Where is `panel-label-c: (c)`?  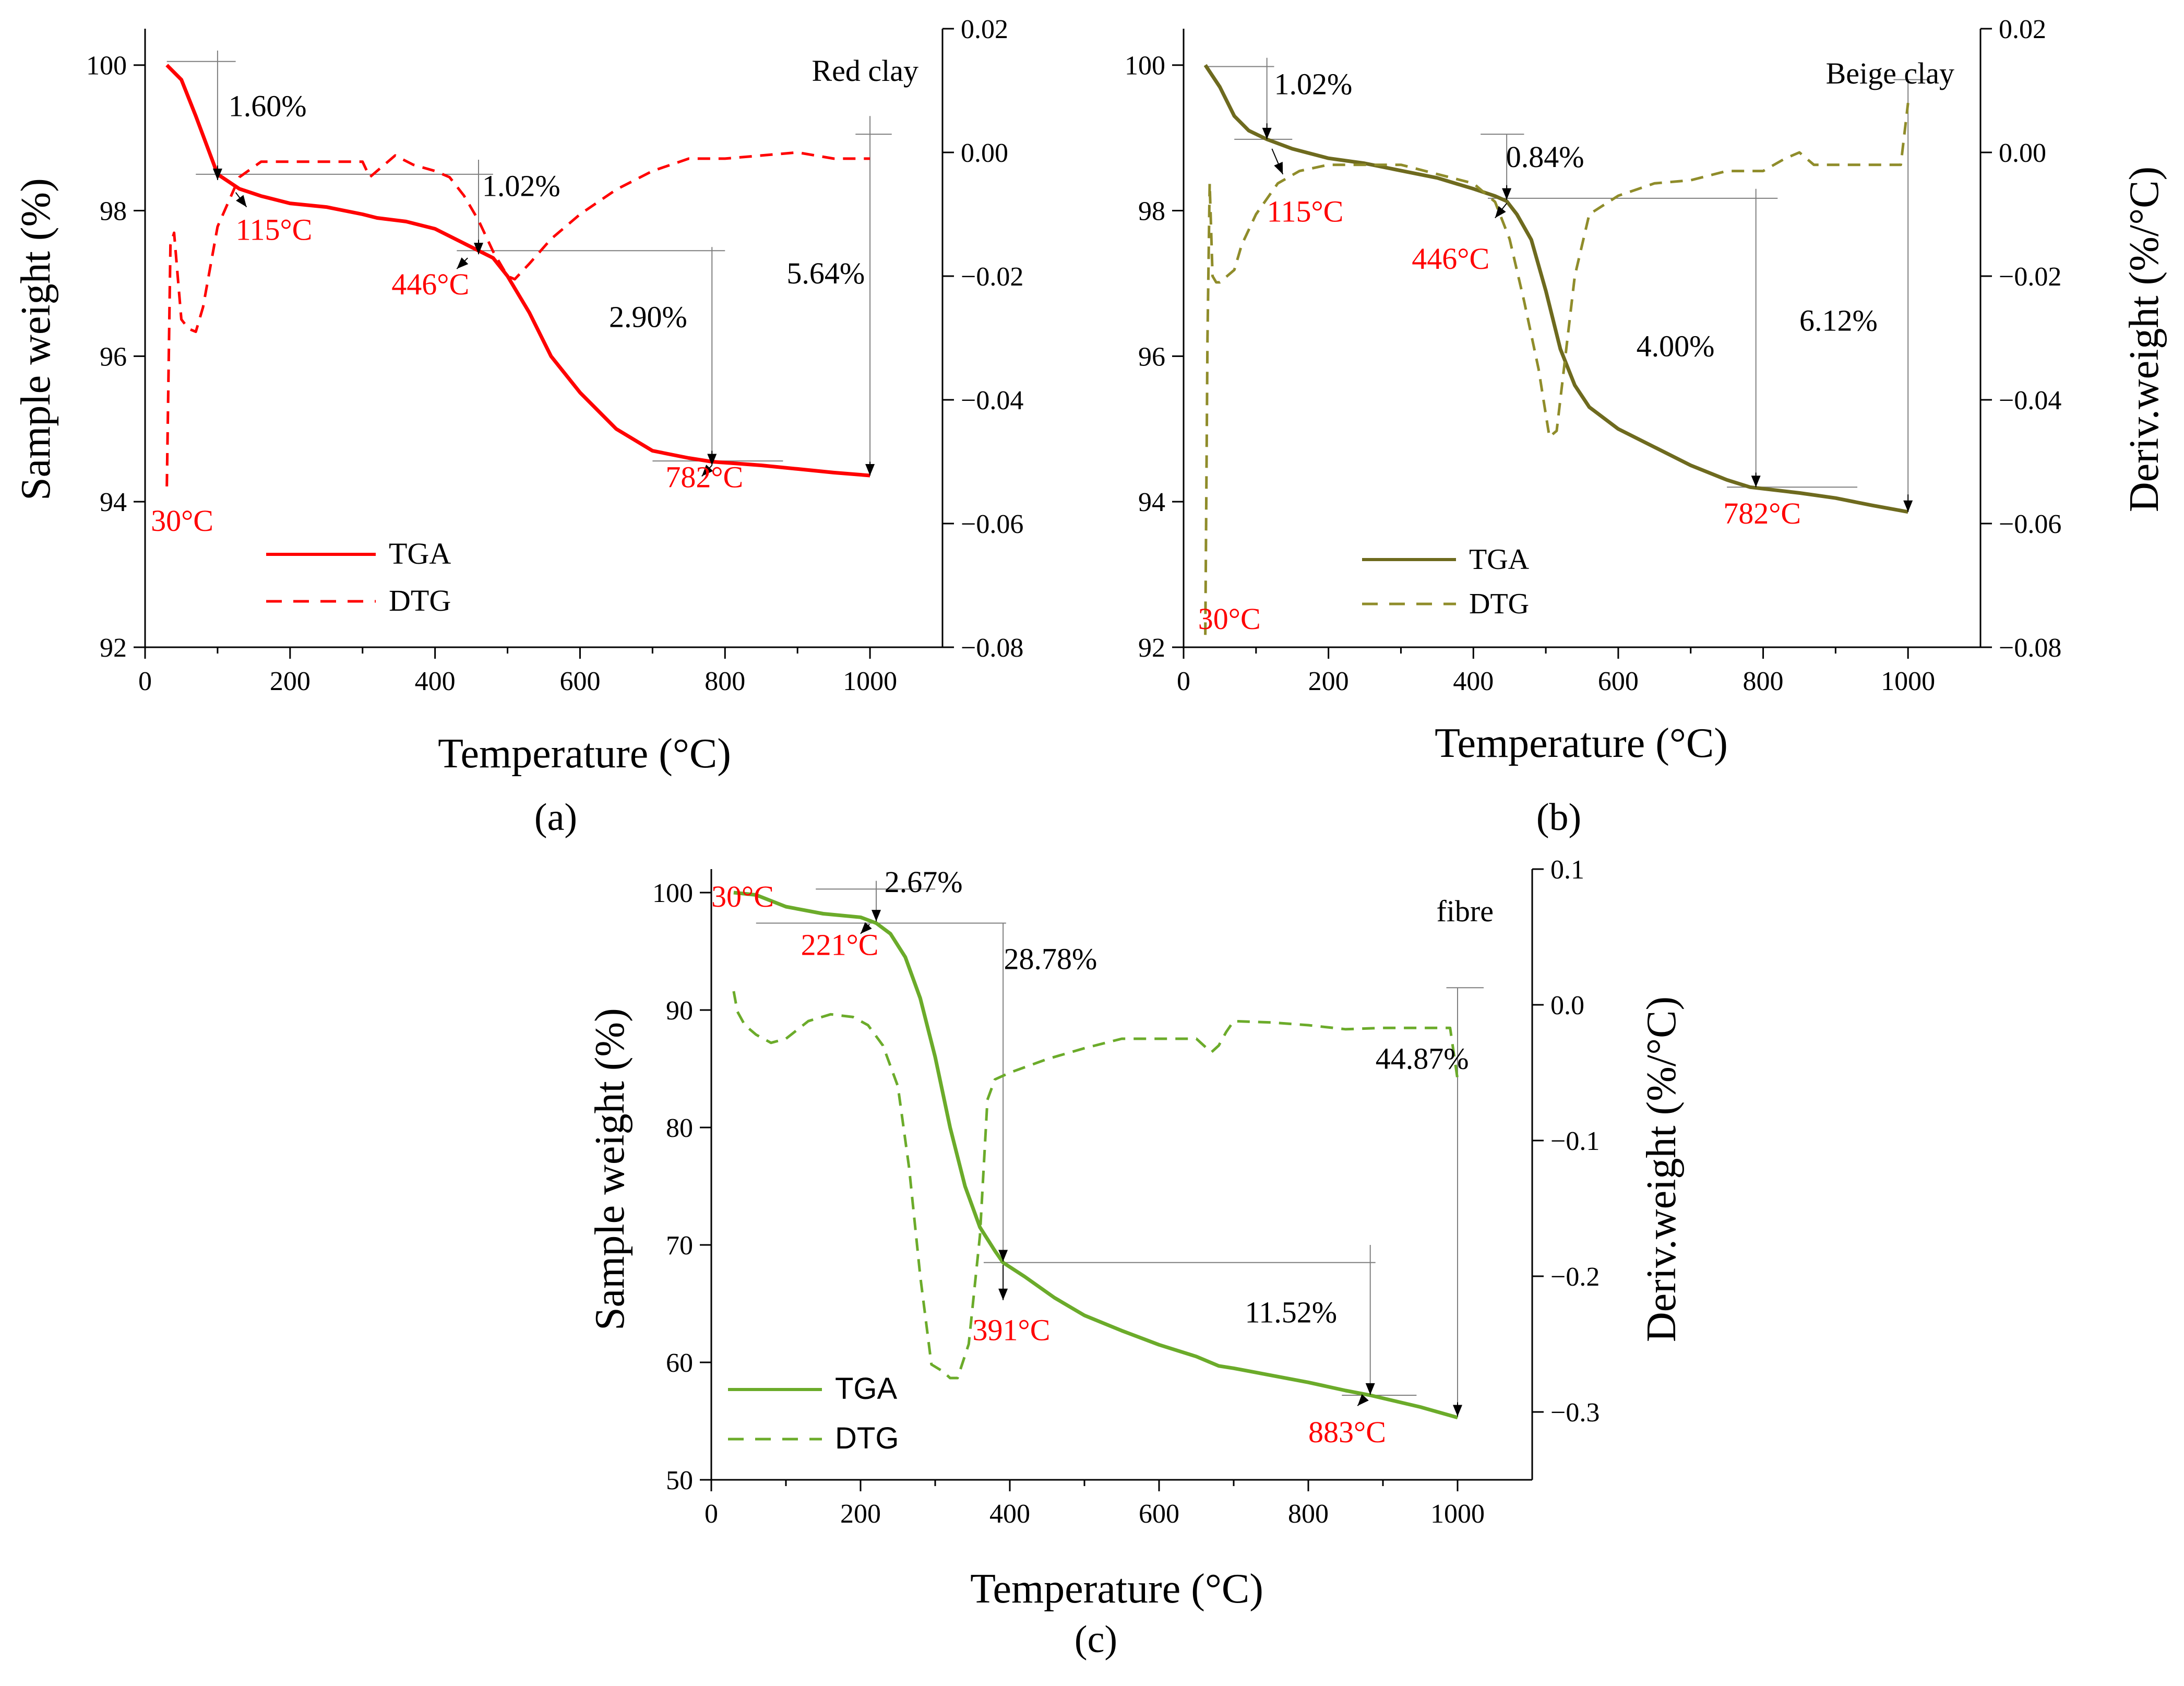 panel-label-c: (c) is located at coordinates (1096, 1639).